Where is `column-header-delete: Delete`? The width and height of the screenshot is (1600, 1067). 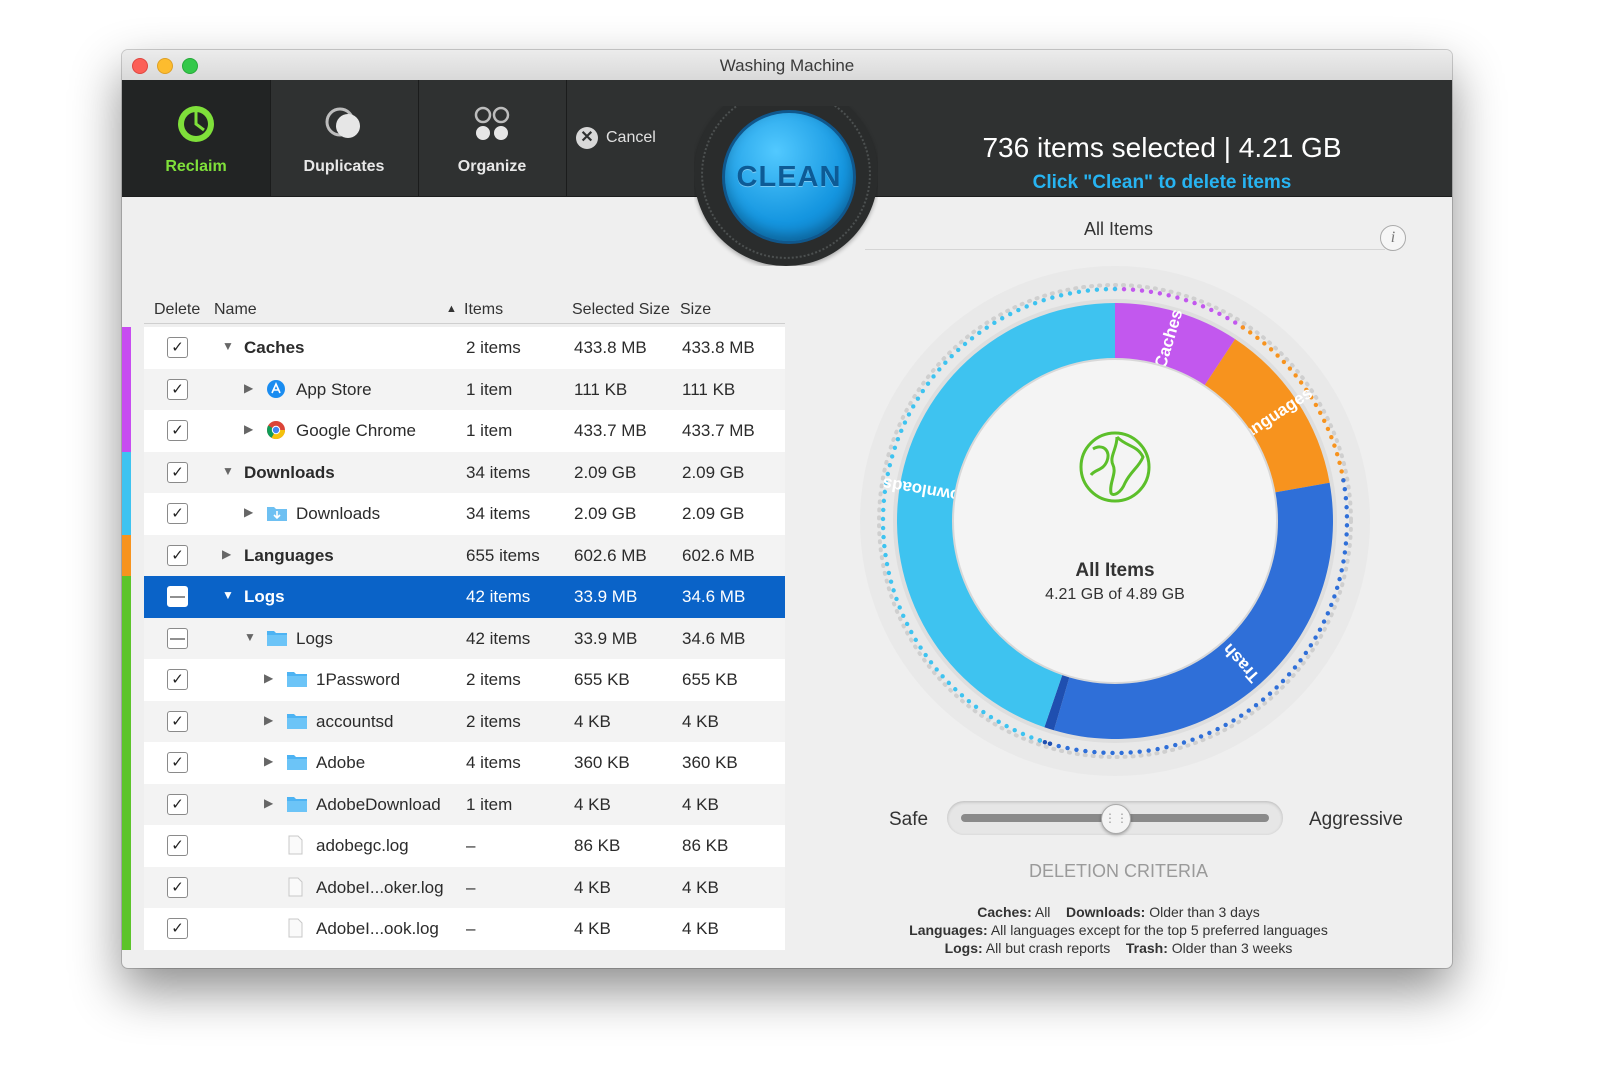 column-header-delete: Delete is located at coordinates (177, 309).